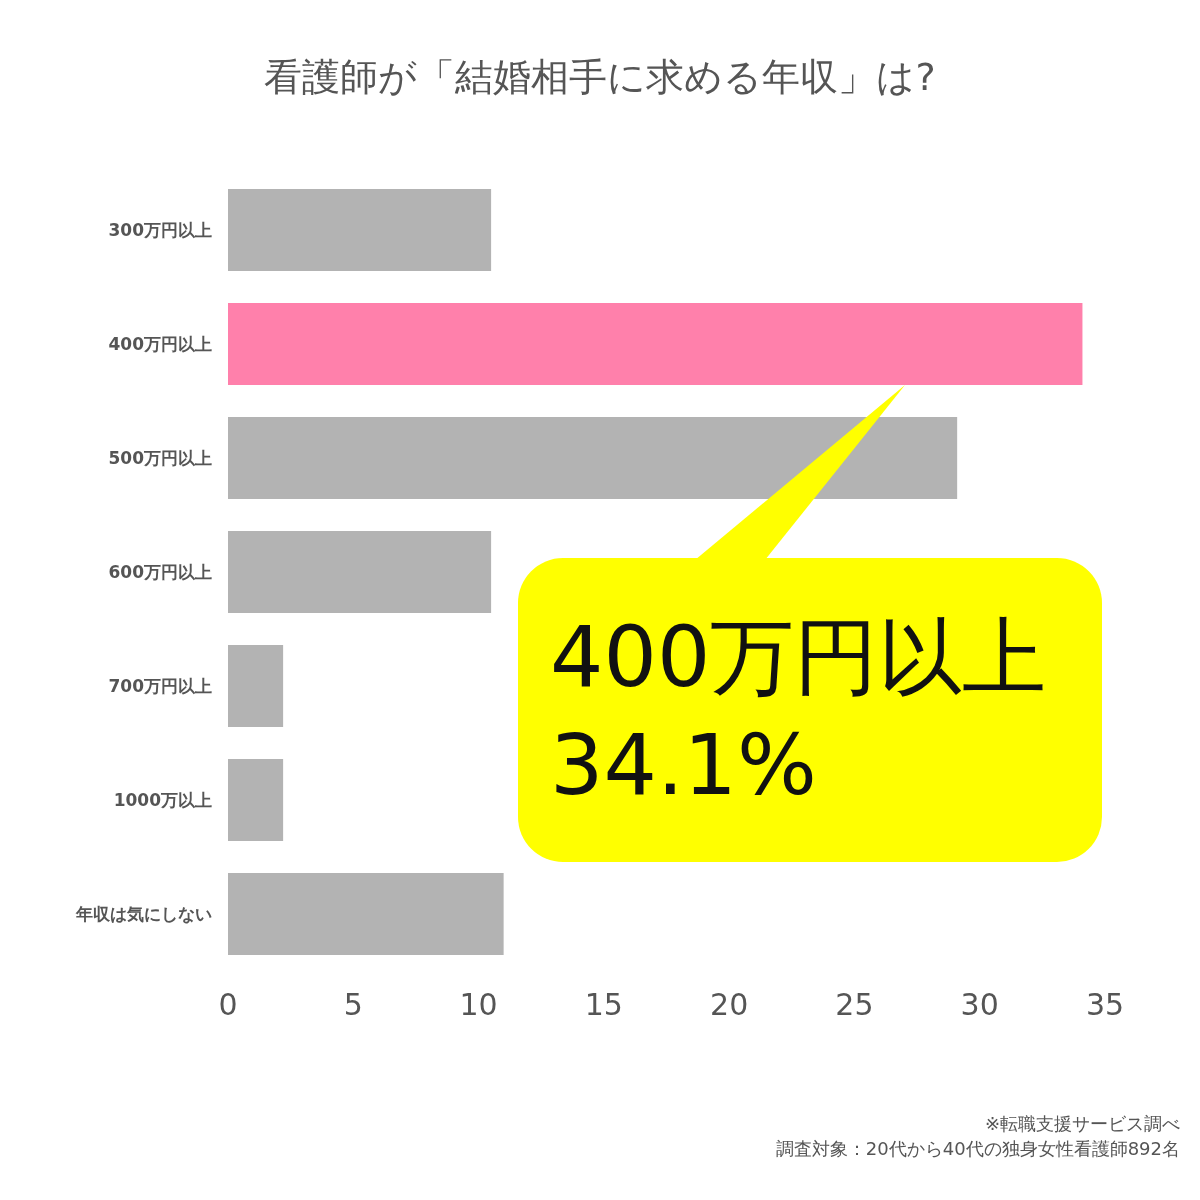 The height and width of the screenshot is (1200, 1200). What do you see at coordinates (160, 686) in the screenshot?
I see `y-tick-label: 700万円以上` at bounding box center [160, 686].